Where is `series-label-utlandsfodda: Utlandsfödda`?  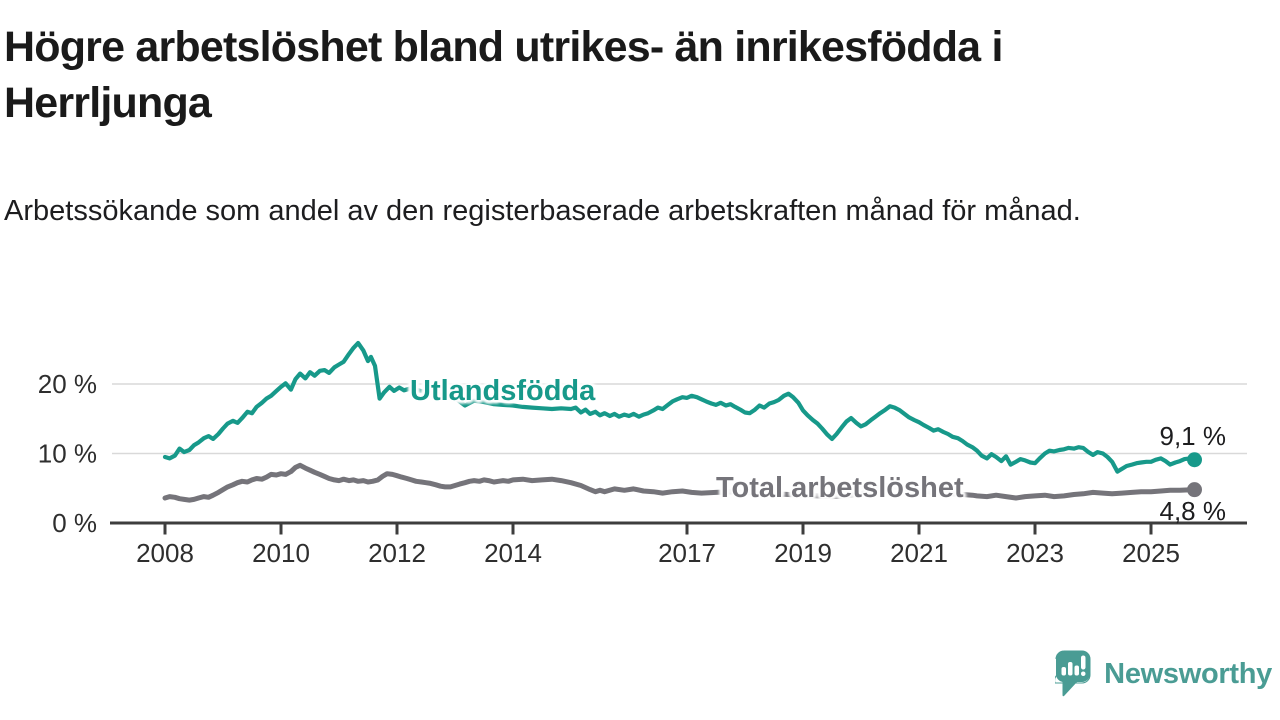
series-label-utlandsfodda: Utlandsfödda is located at coordinates (503, 391).